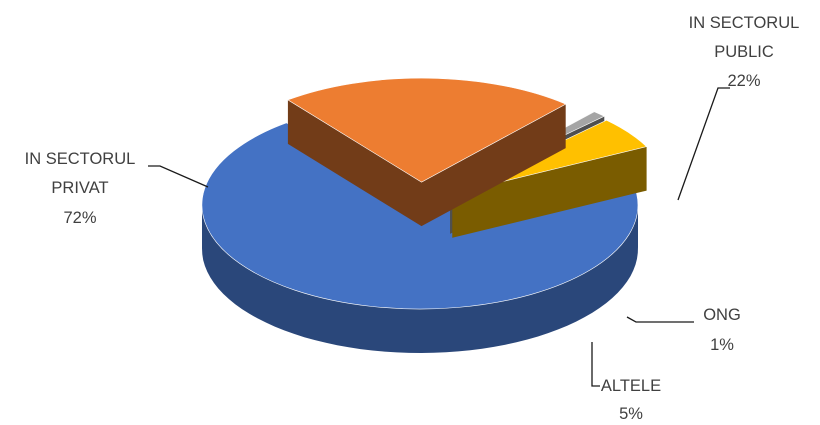 The image size is (820, 425). What do you see at coordinates (743, 81) in the screenshot?
I see `label-public-value: 22%` at bounding box center [743, 81].